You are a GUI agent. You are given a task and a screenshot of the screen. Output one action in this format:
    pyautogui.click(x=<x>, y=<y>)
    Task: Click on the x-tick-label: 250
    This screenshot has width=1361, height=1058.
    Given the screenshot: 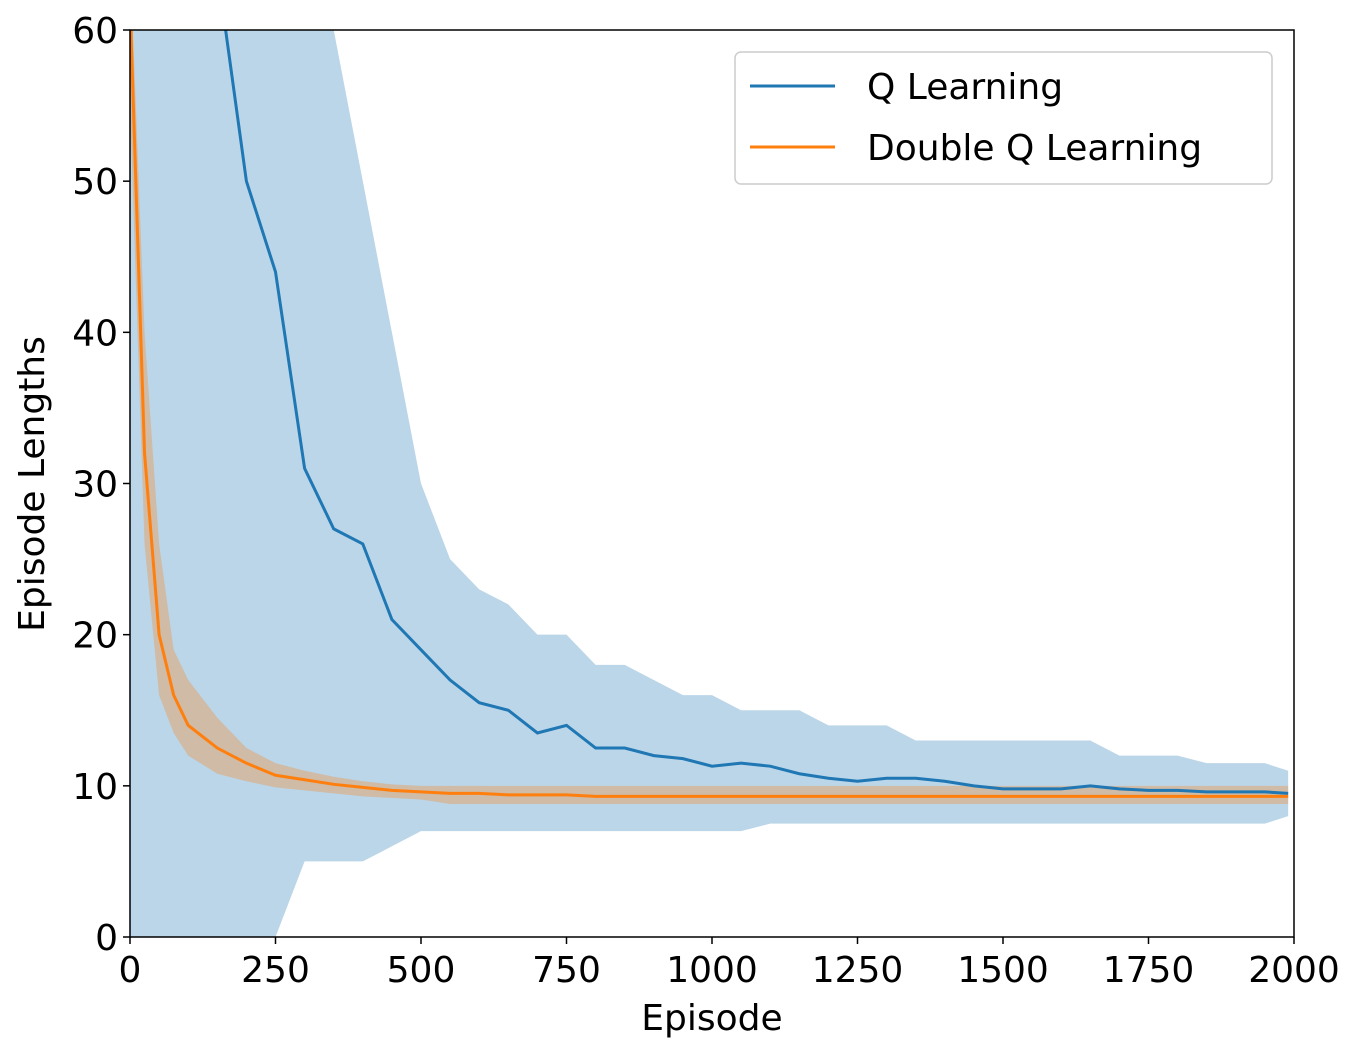 What is the action you would take?
    pyautogui.click(x=275, y=970)
    